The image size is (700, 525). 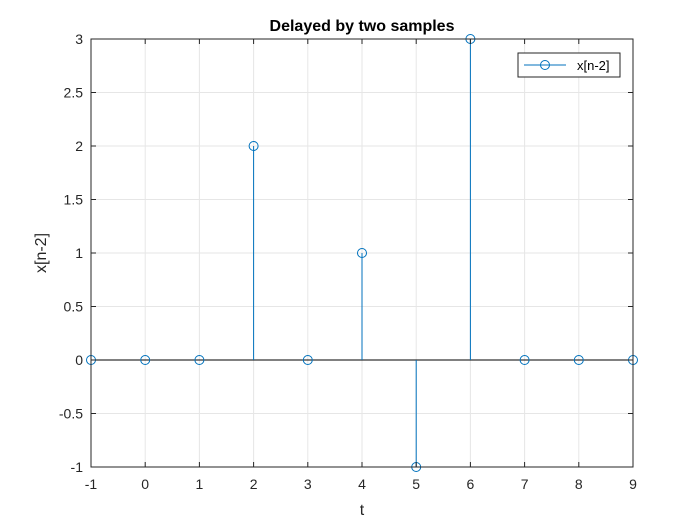 I want to click on x-tick-label: 4, so click(x=362, y=484).